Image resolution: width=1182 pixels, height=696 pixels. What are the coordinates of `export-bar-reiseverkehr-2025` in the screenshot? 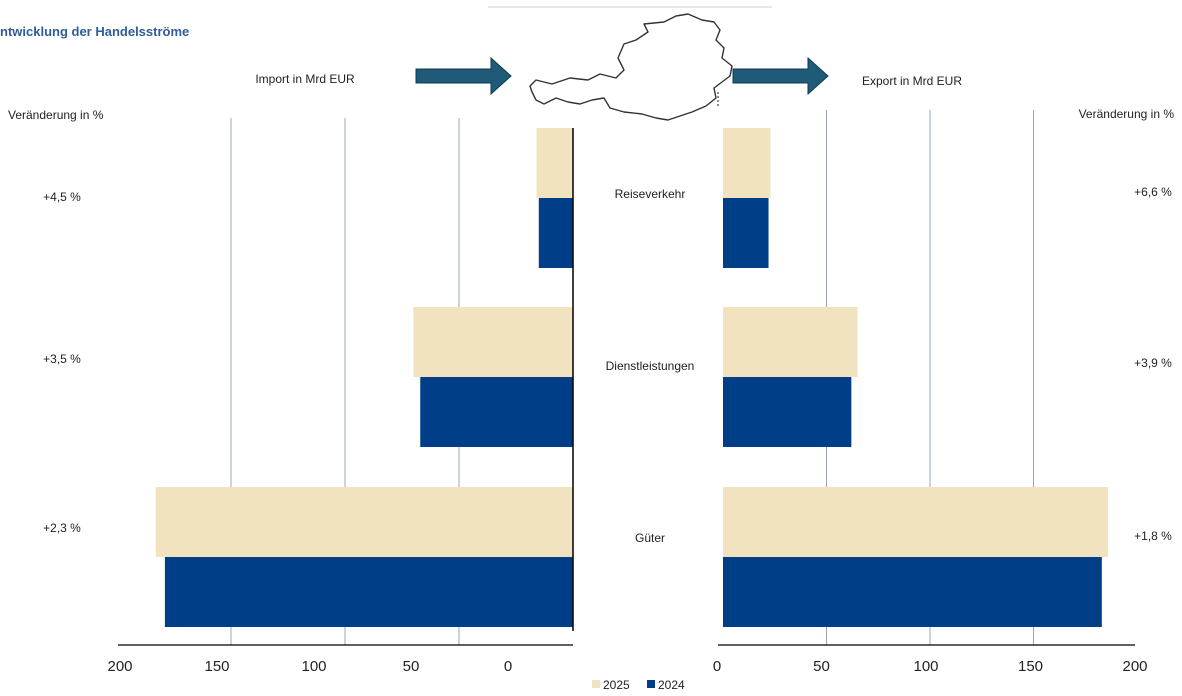 It's located at (747, 163).